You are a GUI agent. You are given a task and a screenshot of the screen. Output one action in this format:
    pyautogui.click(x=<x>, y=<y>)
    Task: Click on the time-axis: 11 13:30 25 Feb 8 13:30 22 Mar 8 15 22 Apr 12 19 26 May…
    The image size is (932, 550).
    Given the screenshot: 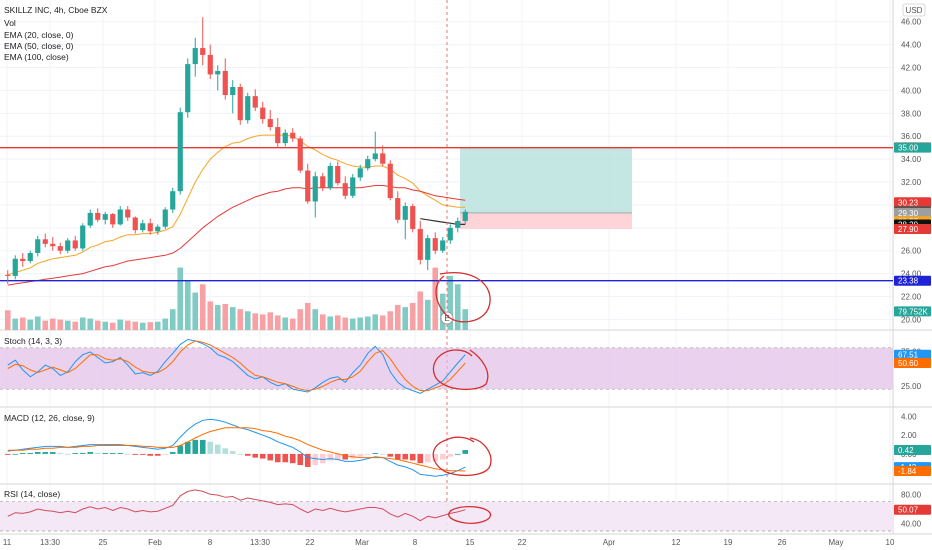 What is the action you would take?
    pyautogui.click(x=449, y=542)
    